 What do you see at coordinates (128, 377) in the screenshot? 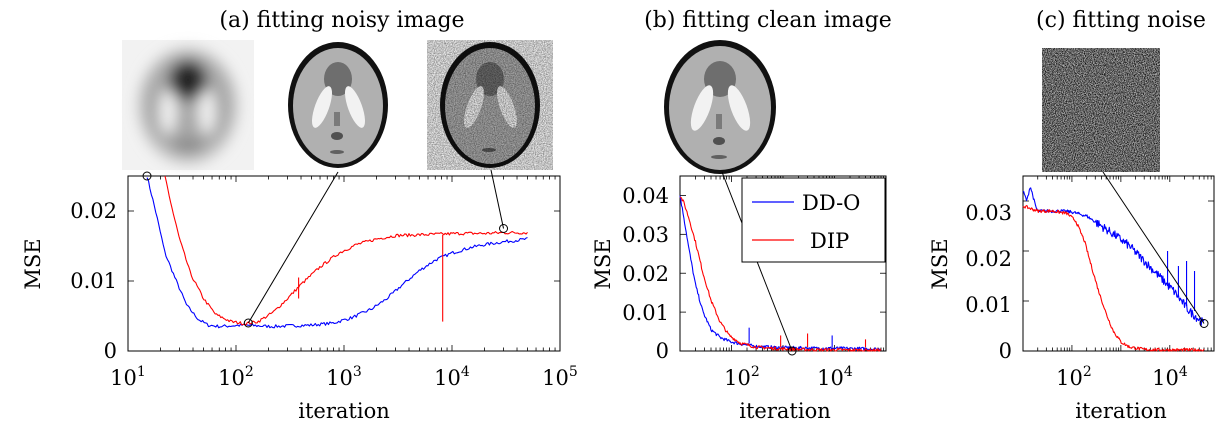
I see `panel-a-xtick-1e1: 10¹` at bounding box center [128, 377].